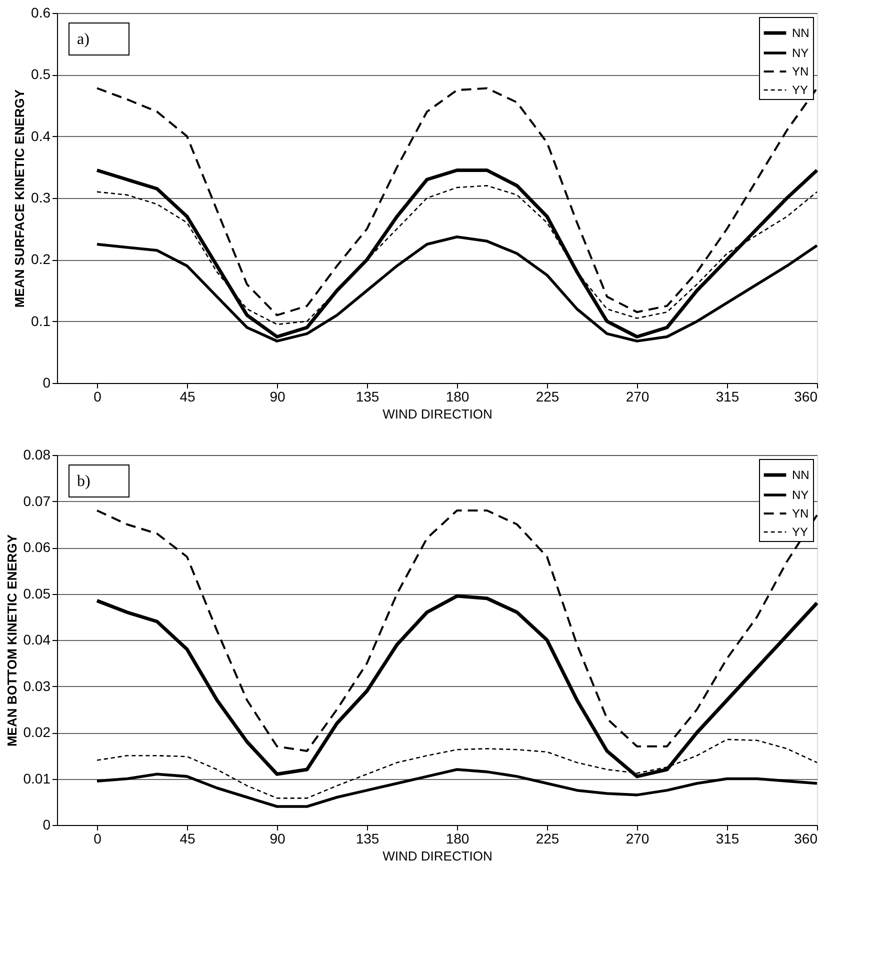 The height and width of the screenshot is (960, 886). What do you see at coordinates (41, 259) in the screenshot?
I see `y-tick-label: 0.2` at bounding box center [41, 259].